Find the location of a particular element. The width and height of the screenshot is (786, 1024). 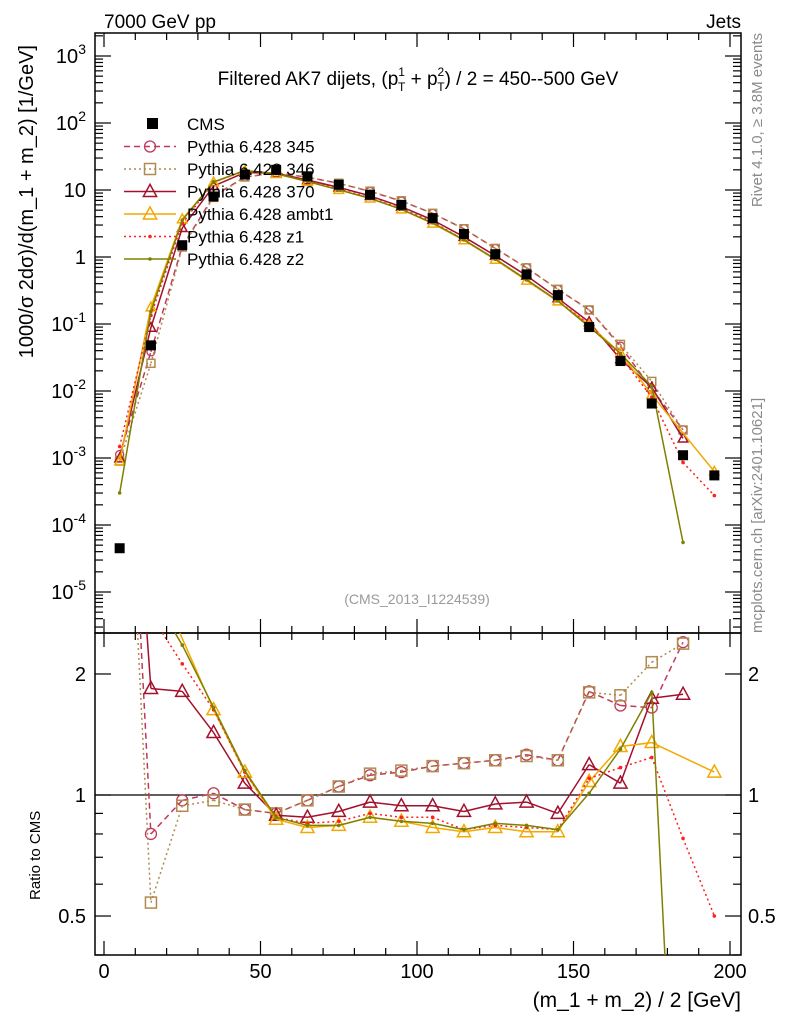

series-345-ratio is located at coordinates (414, 736).